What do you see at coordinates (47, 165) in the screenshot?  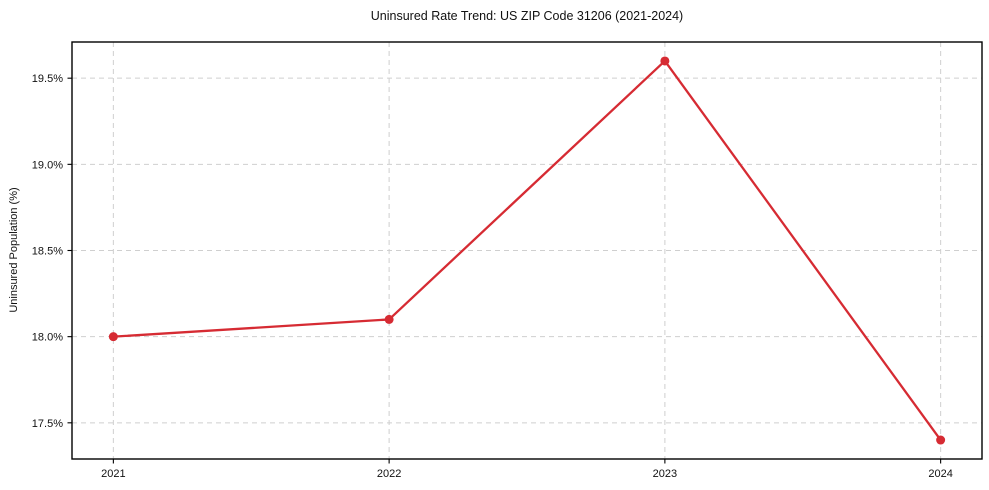 I see `y-tick-label: 19.0%` at bounding box center [47, 165].